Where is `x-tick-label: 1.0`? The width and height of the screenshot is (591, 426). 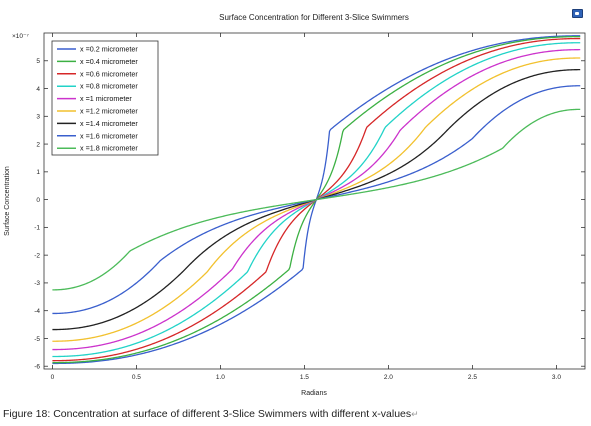
x-tick-label: 1.0 is located at coordinates (220, 377).